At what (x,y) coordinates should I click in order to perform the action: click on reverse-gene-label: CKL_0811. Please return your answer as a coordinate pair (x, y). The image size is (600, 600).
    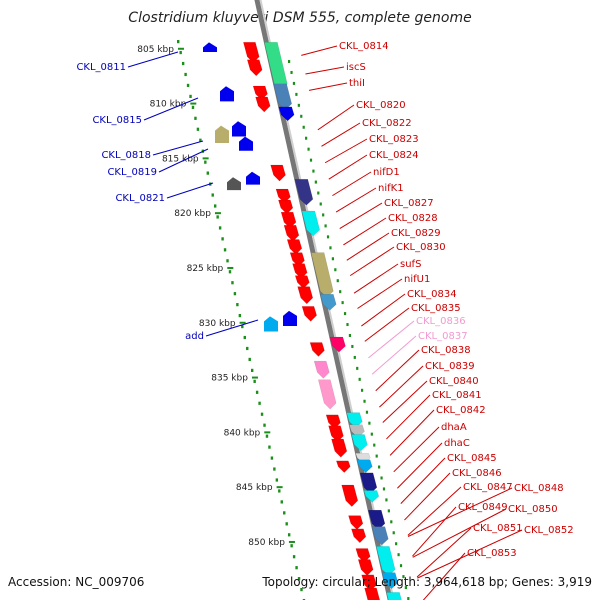
    Looking at the image, I should click on (101, 67).